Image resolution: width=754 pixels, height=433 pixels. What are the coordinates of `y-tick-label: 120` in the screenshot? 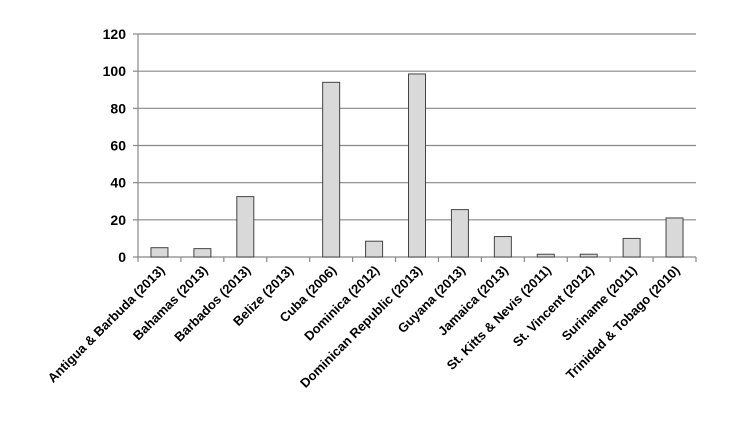 It's located at (115, 34).